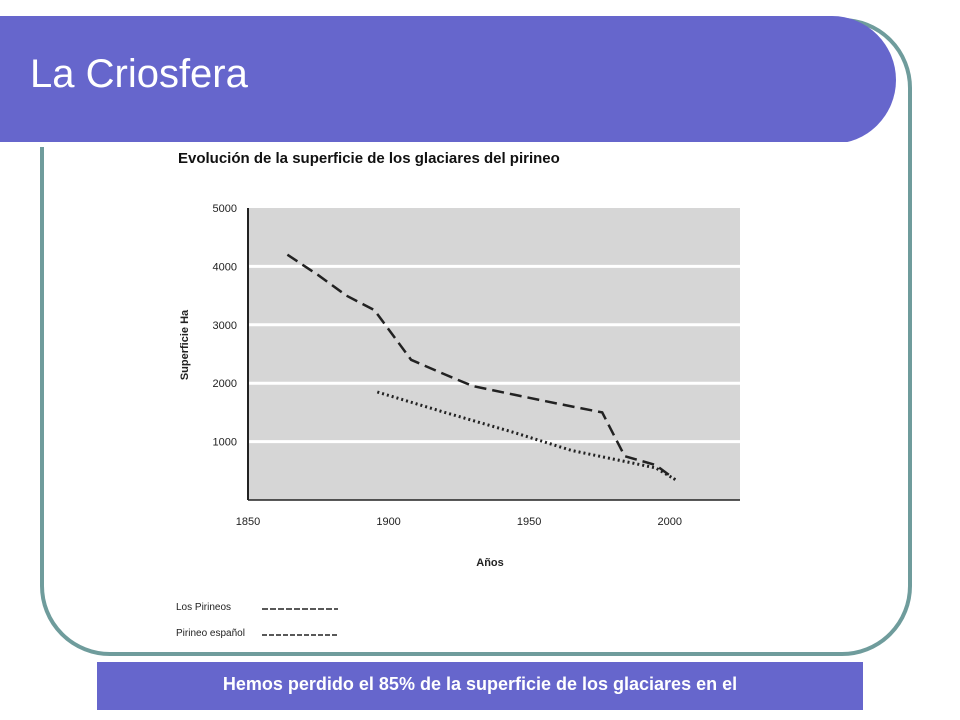  I want to click on y-tick-label: 4000, so click(225, 267).